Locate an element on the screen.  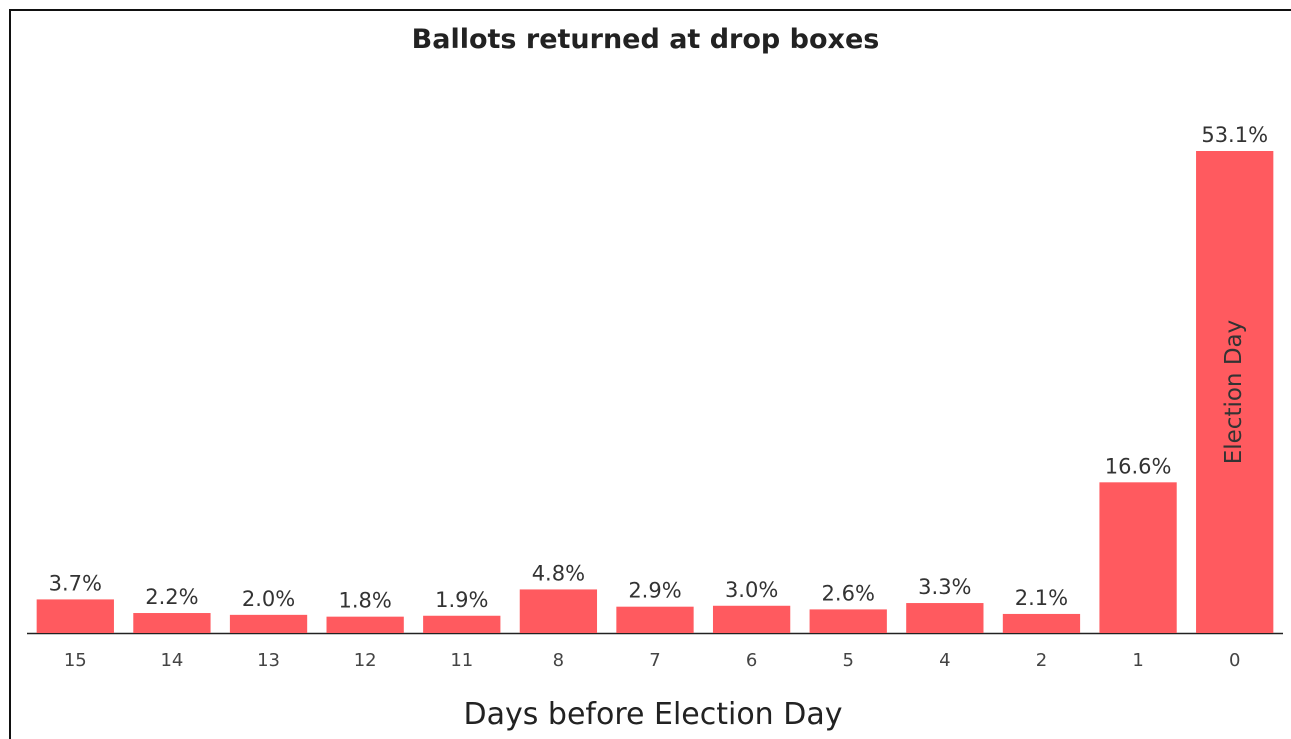
x-tick-label-1: 1 is located at coordinates (1137, 660).